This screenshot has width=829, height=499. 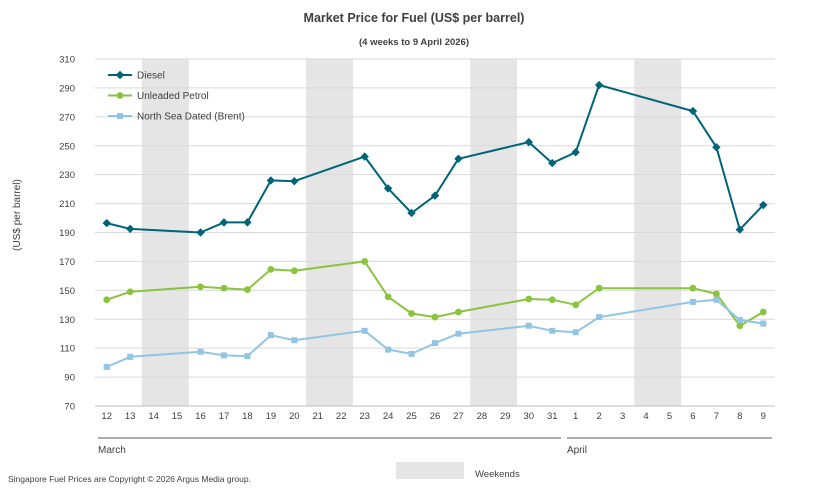 I want to click on x-tick-label-14: 26, so click(x=435, y=416).